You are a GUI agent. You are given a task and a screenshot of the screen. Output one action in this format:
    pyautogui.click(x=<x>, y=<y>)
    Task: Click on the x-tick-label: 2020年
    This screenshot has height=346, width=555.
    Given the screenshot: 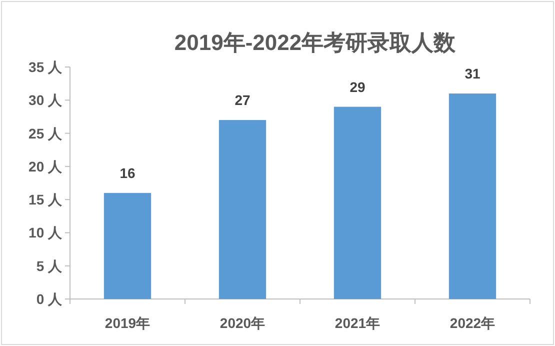 What is the action you would take?
    pyautogui.click(x=243, y=323)
    